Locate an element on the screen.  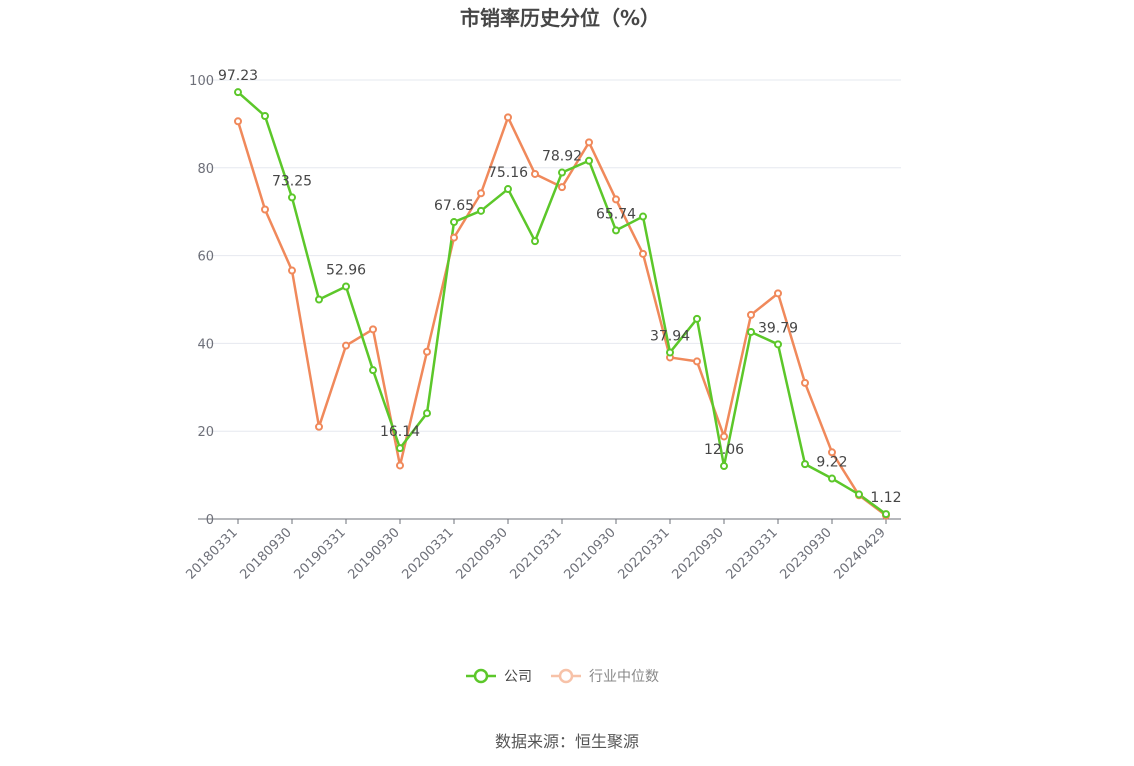
chart-title: 市销率历史分位（%） is located at coordinates (560, 18).